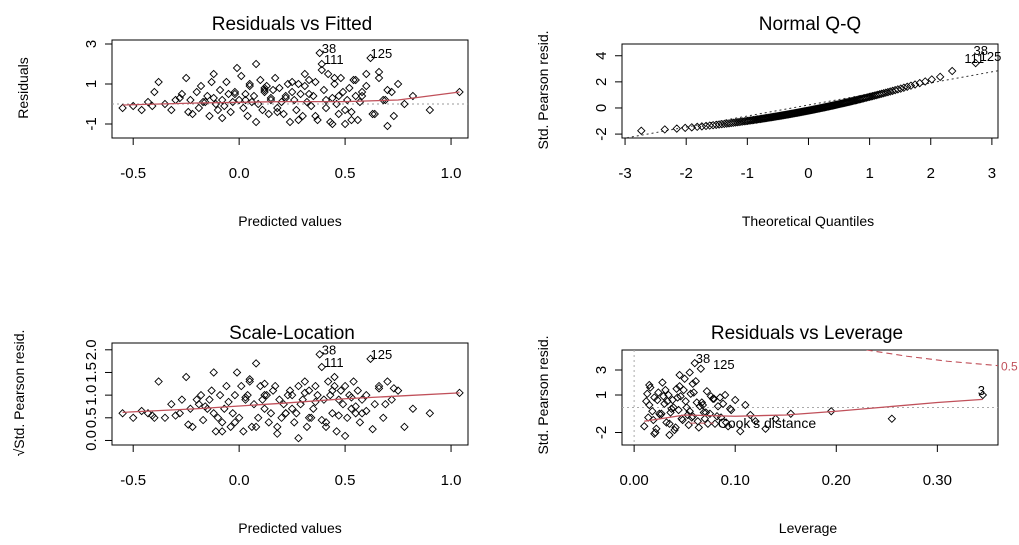 This screenshot has width=1019, height=545. Describe the element at coordinates (290, 221) in the screenshot. I see `x-axis-label: Predicted values` at that location.